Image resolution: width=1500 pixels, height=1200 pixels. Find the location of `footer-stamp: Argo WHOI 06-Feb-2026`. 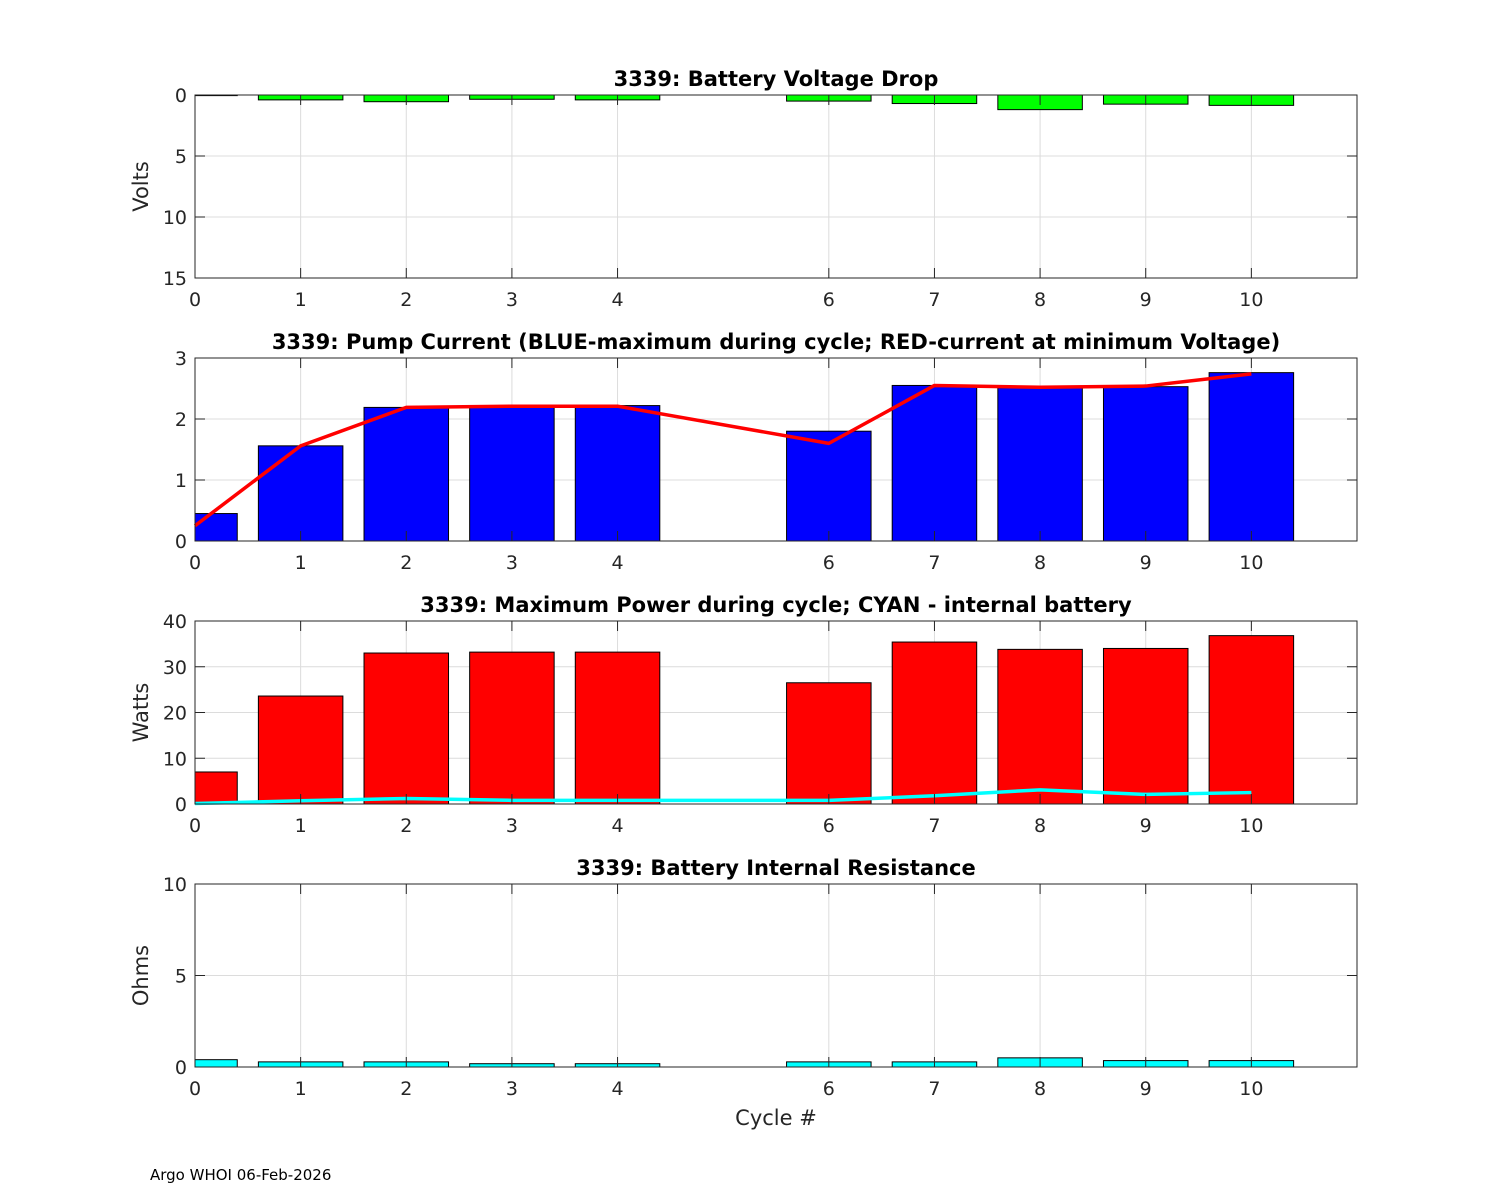

footer-stamp: Argo WHOI 06-Feb-2026 is located at coordinates (241, 1175).